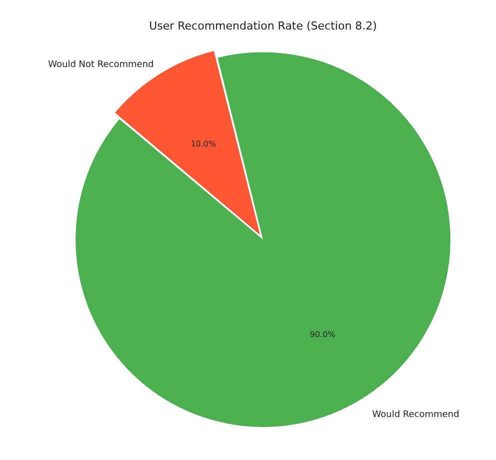  Describe the element at coordinates (203, 143) in the screenshot. I see `data-label: 10.0%` at that location.